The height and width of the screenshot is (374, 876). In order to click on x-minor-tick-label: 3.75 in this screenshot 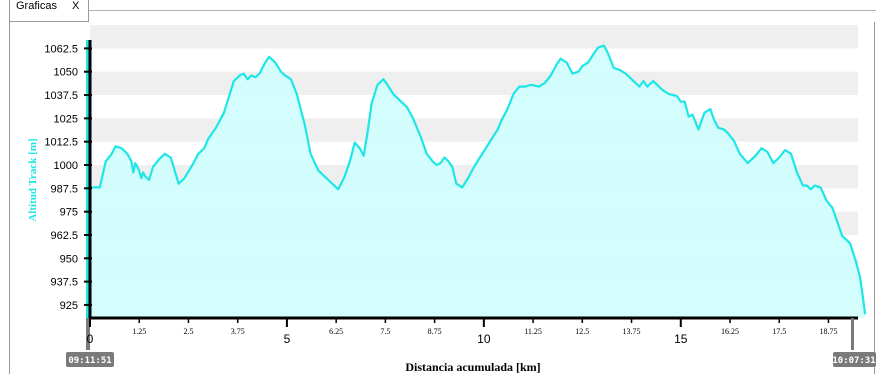, I will do `click(238, 331)`.